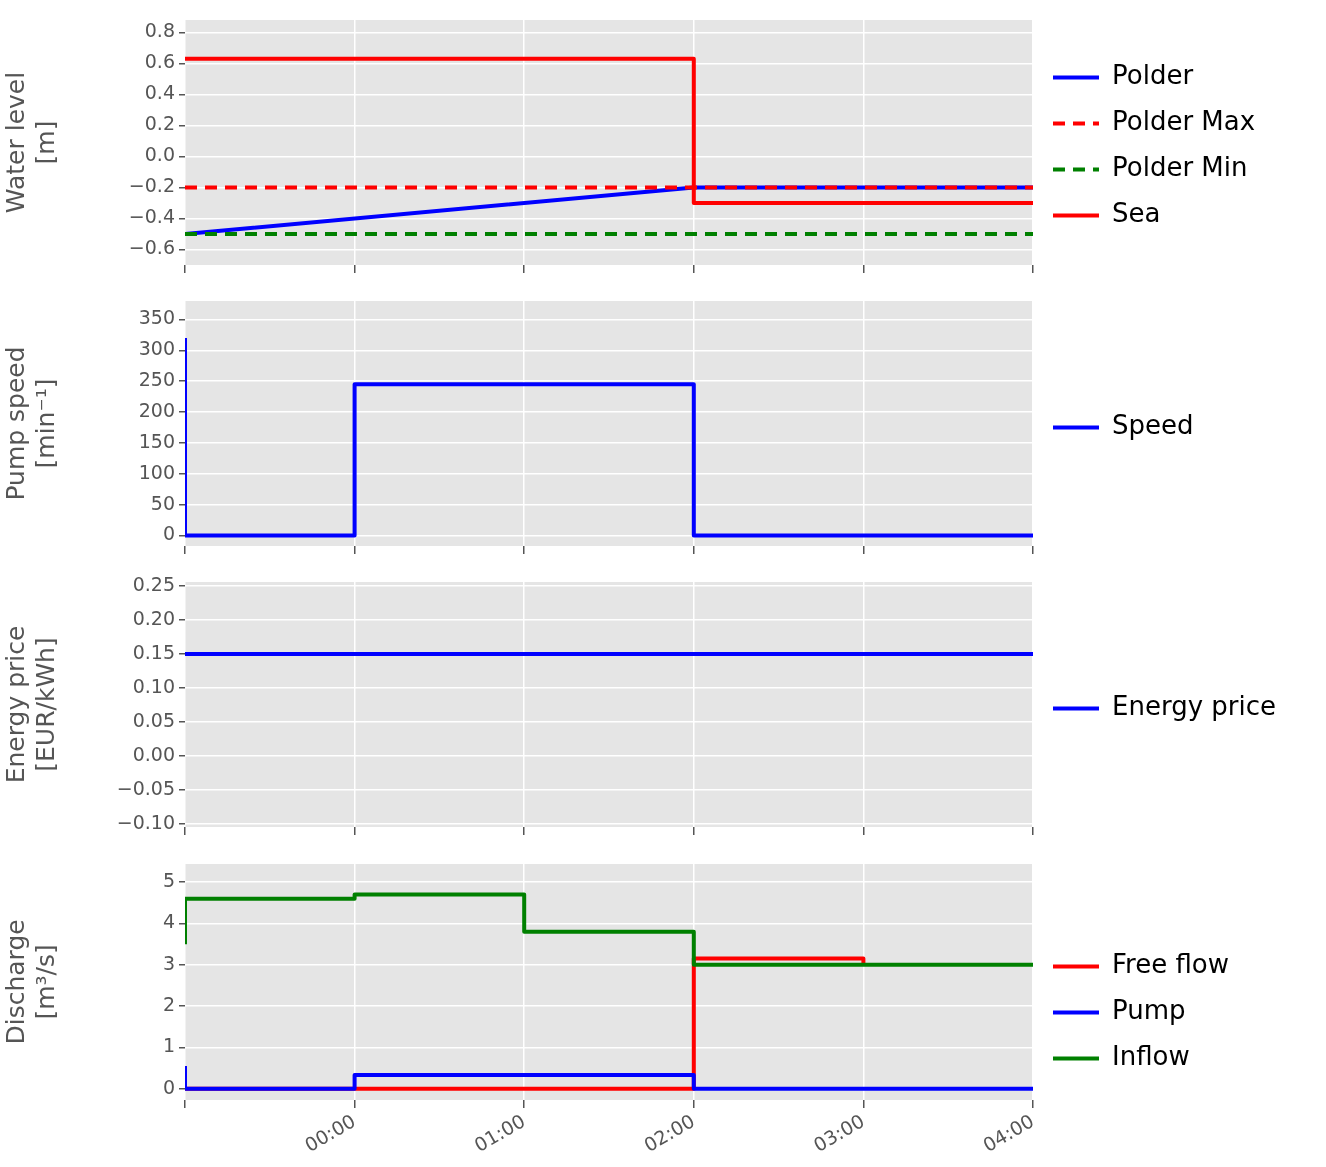 Image resolution: width=1326 pixels, height=1167 pixels. I want to click on y-axis-title: Water level [m], so click(30, 142).